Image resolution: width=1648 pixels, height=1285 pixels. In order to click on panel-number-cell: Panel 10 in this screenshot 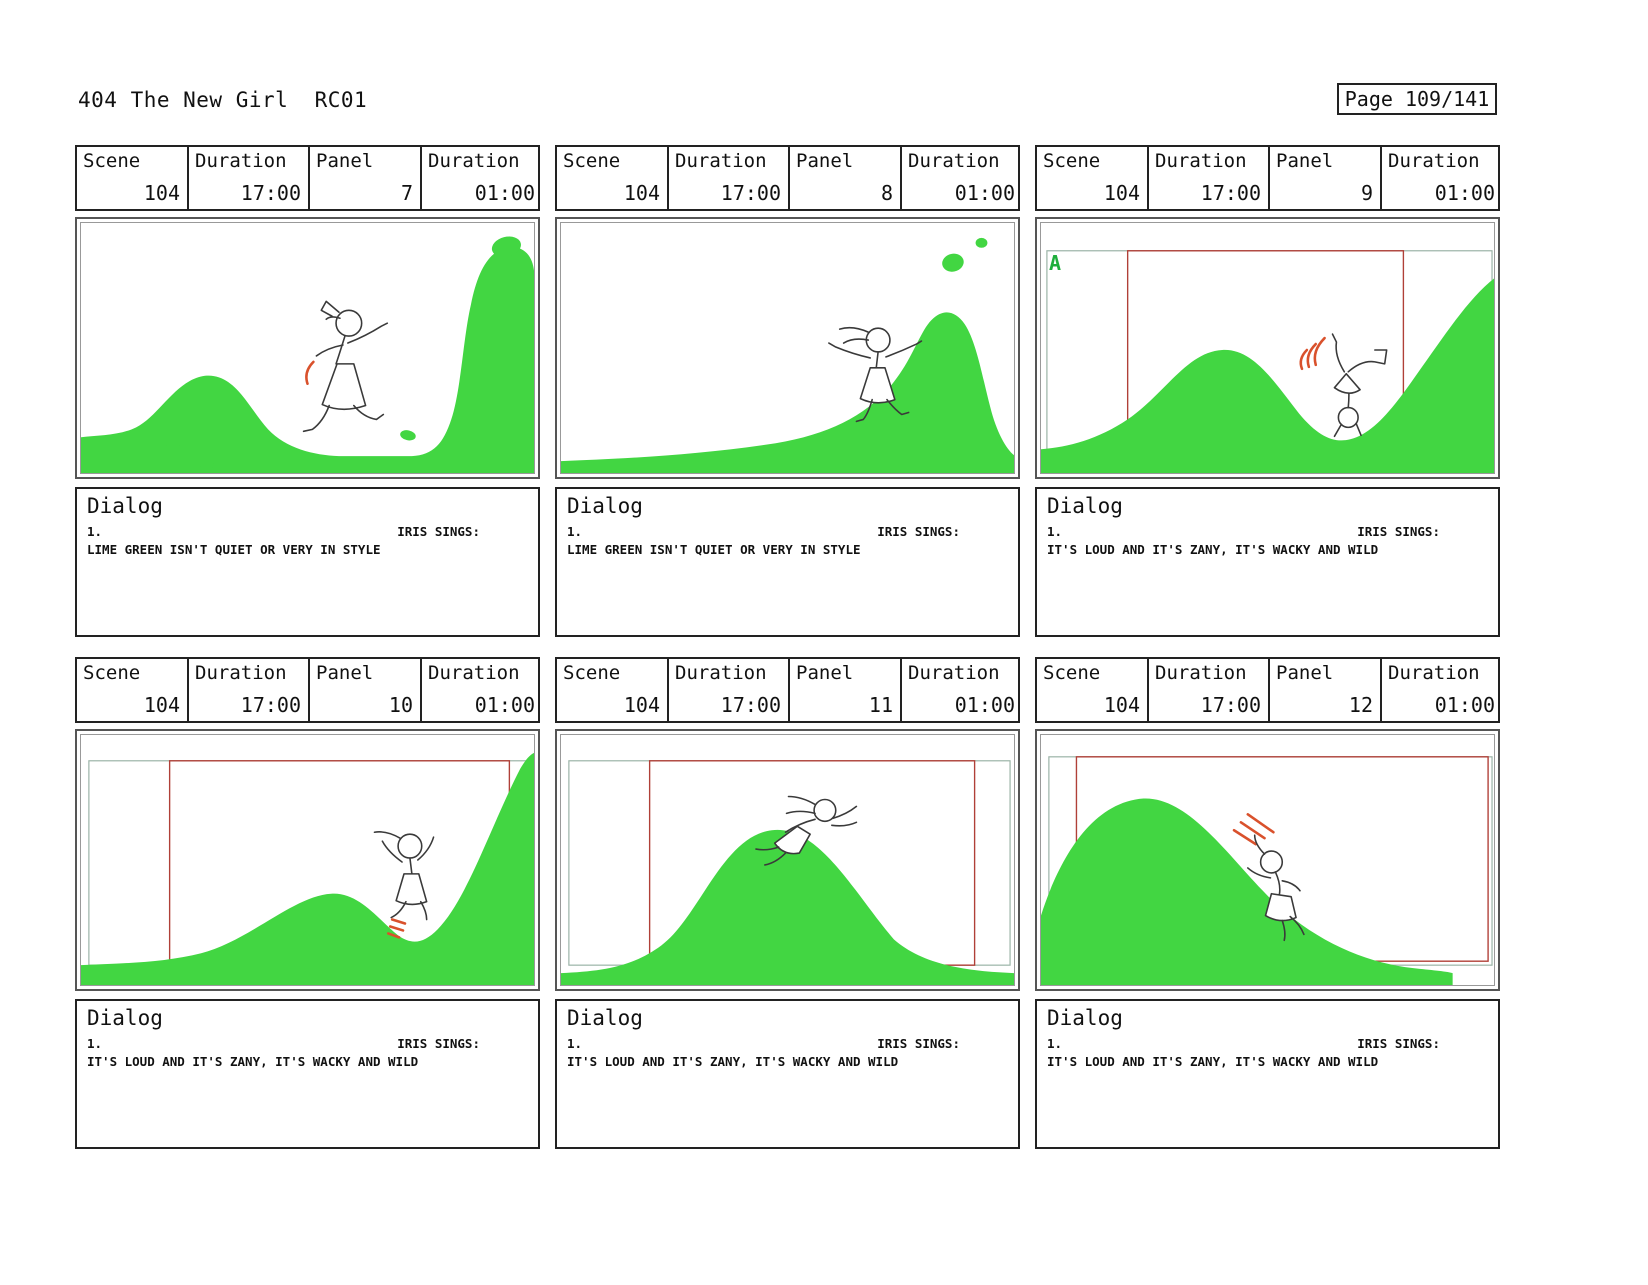, I will do `click(366, 690)`.